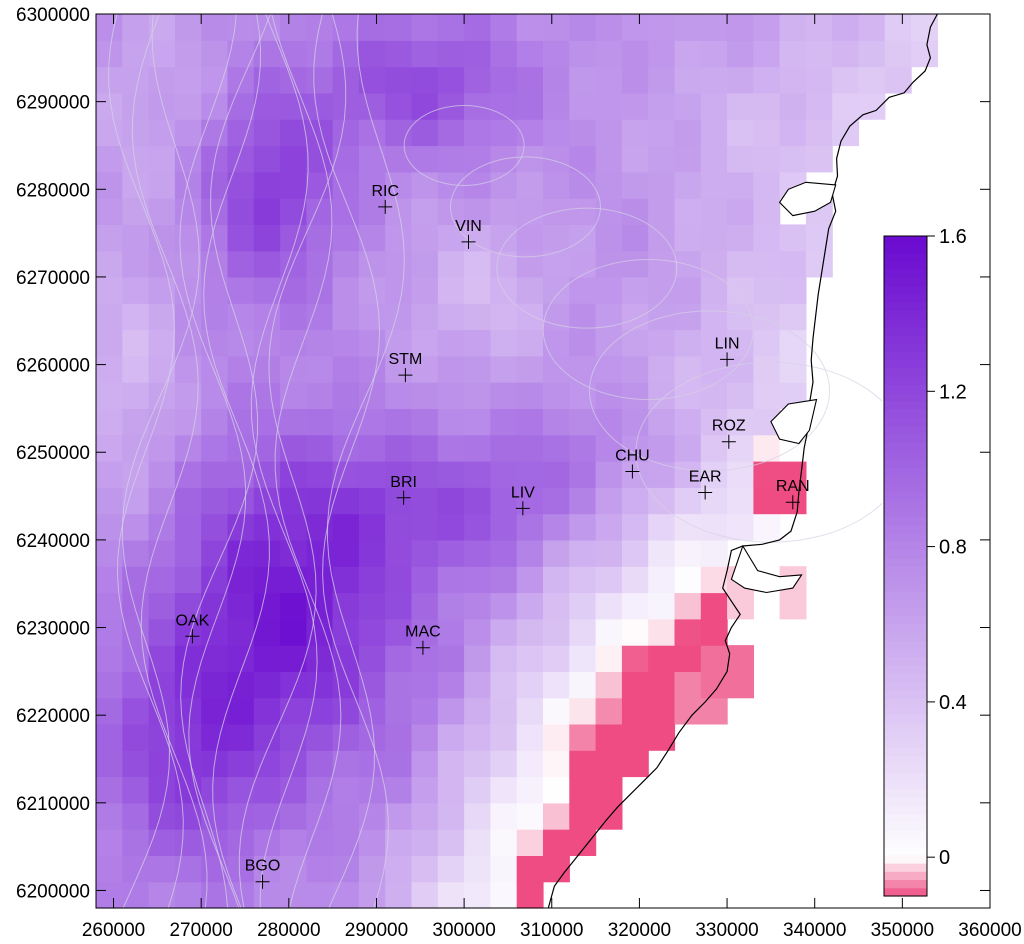  I want to click on station-label: OAK, so click(193, 620).